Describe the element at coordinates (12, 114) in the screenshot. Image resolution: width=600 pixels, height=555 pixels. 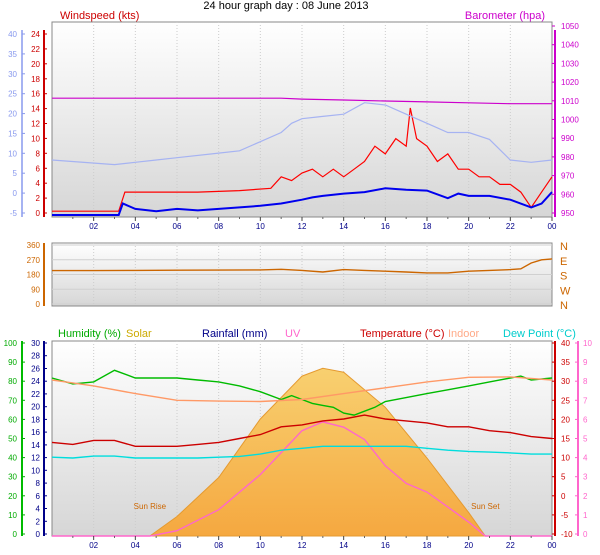
I see `left-outer-tick: 20` at that location.